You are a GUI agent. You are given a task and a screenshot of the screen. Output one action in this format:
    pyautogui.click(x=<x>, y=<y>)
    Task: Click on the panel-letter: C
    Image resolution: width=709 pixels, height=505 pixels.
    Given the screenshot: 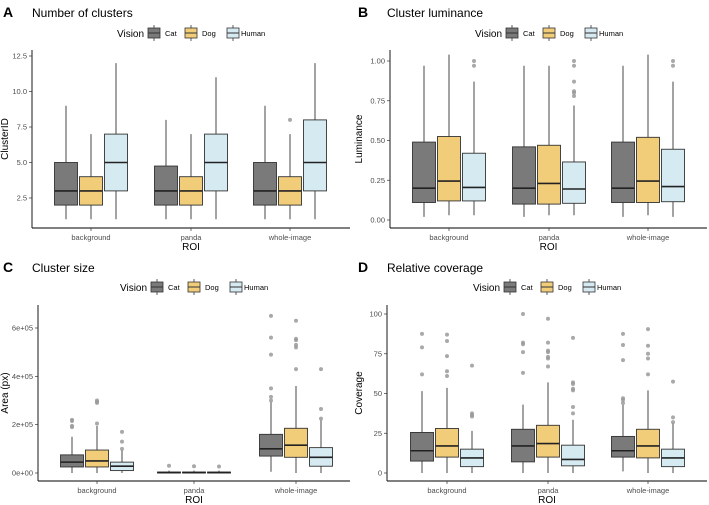 What is the action you would take?
    pyautogui.click(x=8, y=267)
    